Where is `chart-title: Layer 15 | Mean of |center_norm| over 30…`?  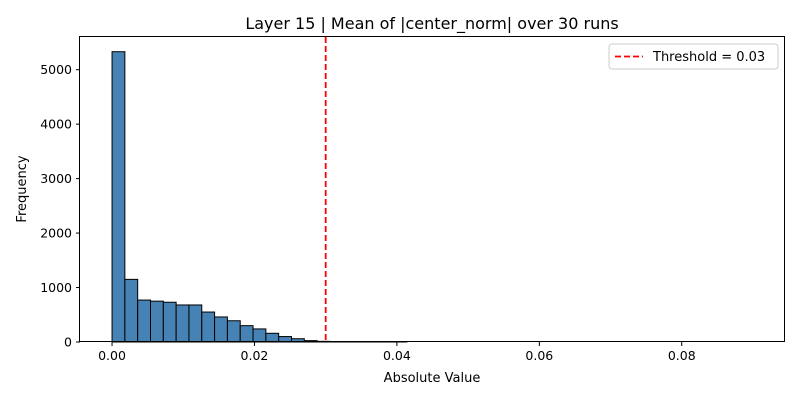 chart-title: Layer 15 | Mean of |center_norm| over 30… is located at coordinates (431, 24).